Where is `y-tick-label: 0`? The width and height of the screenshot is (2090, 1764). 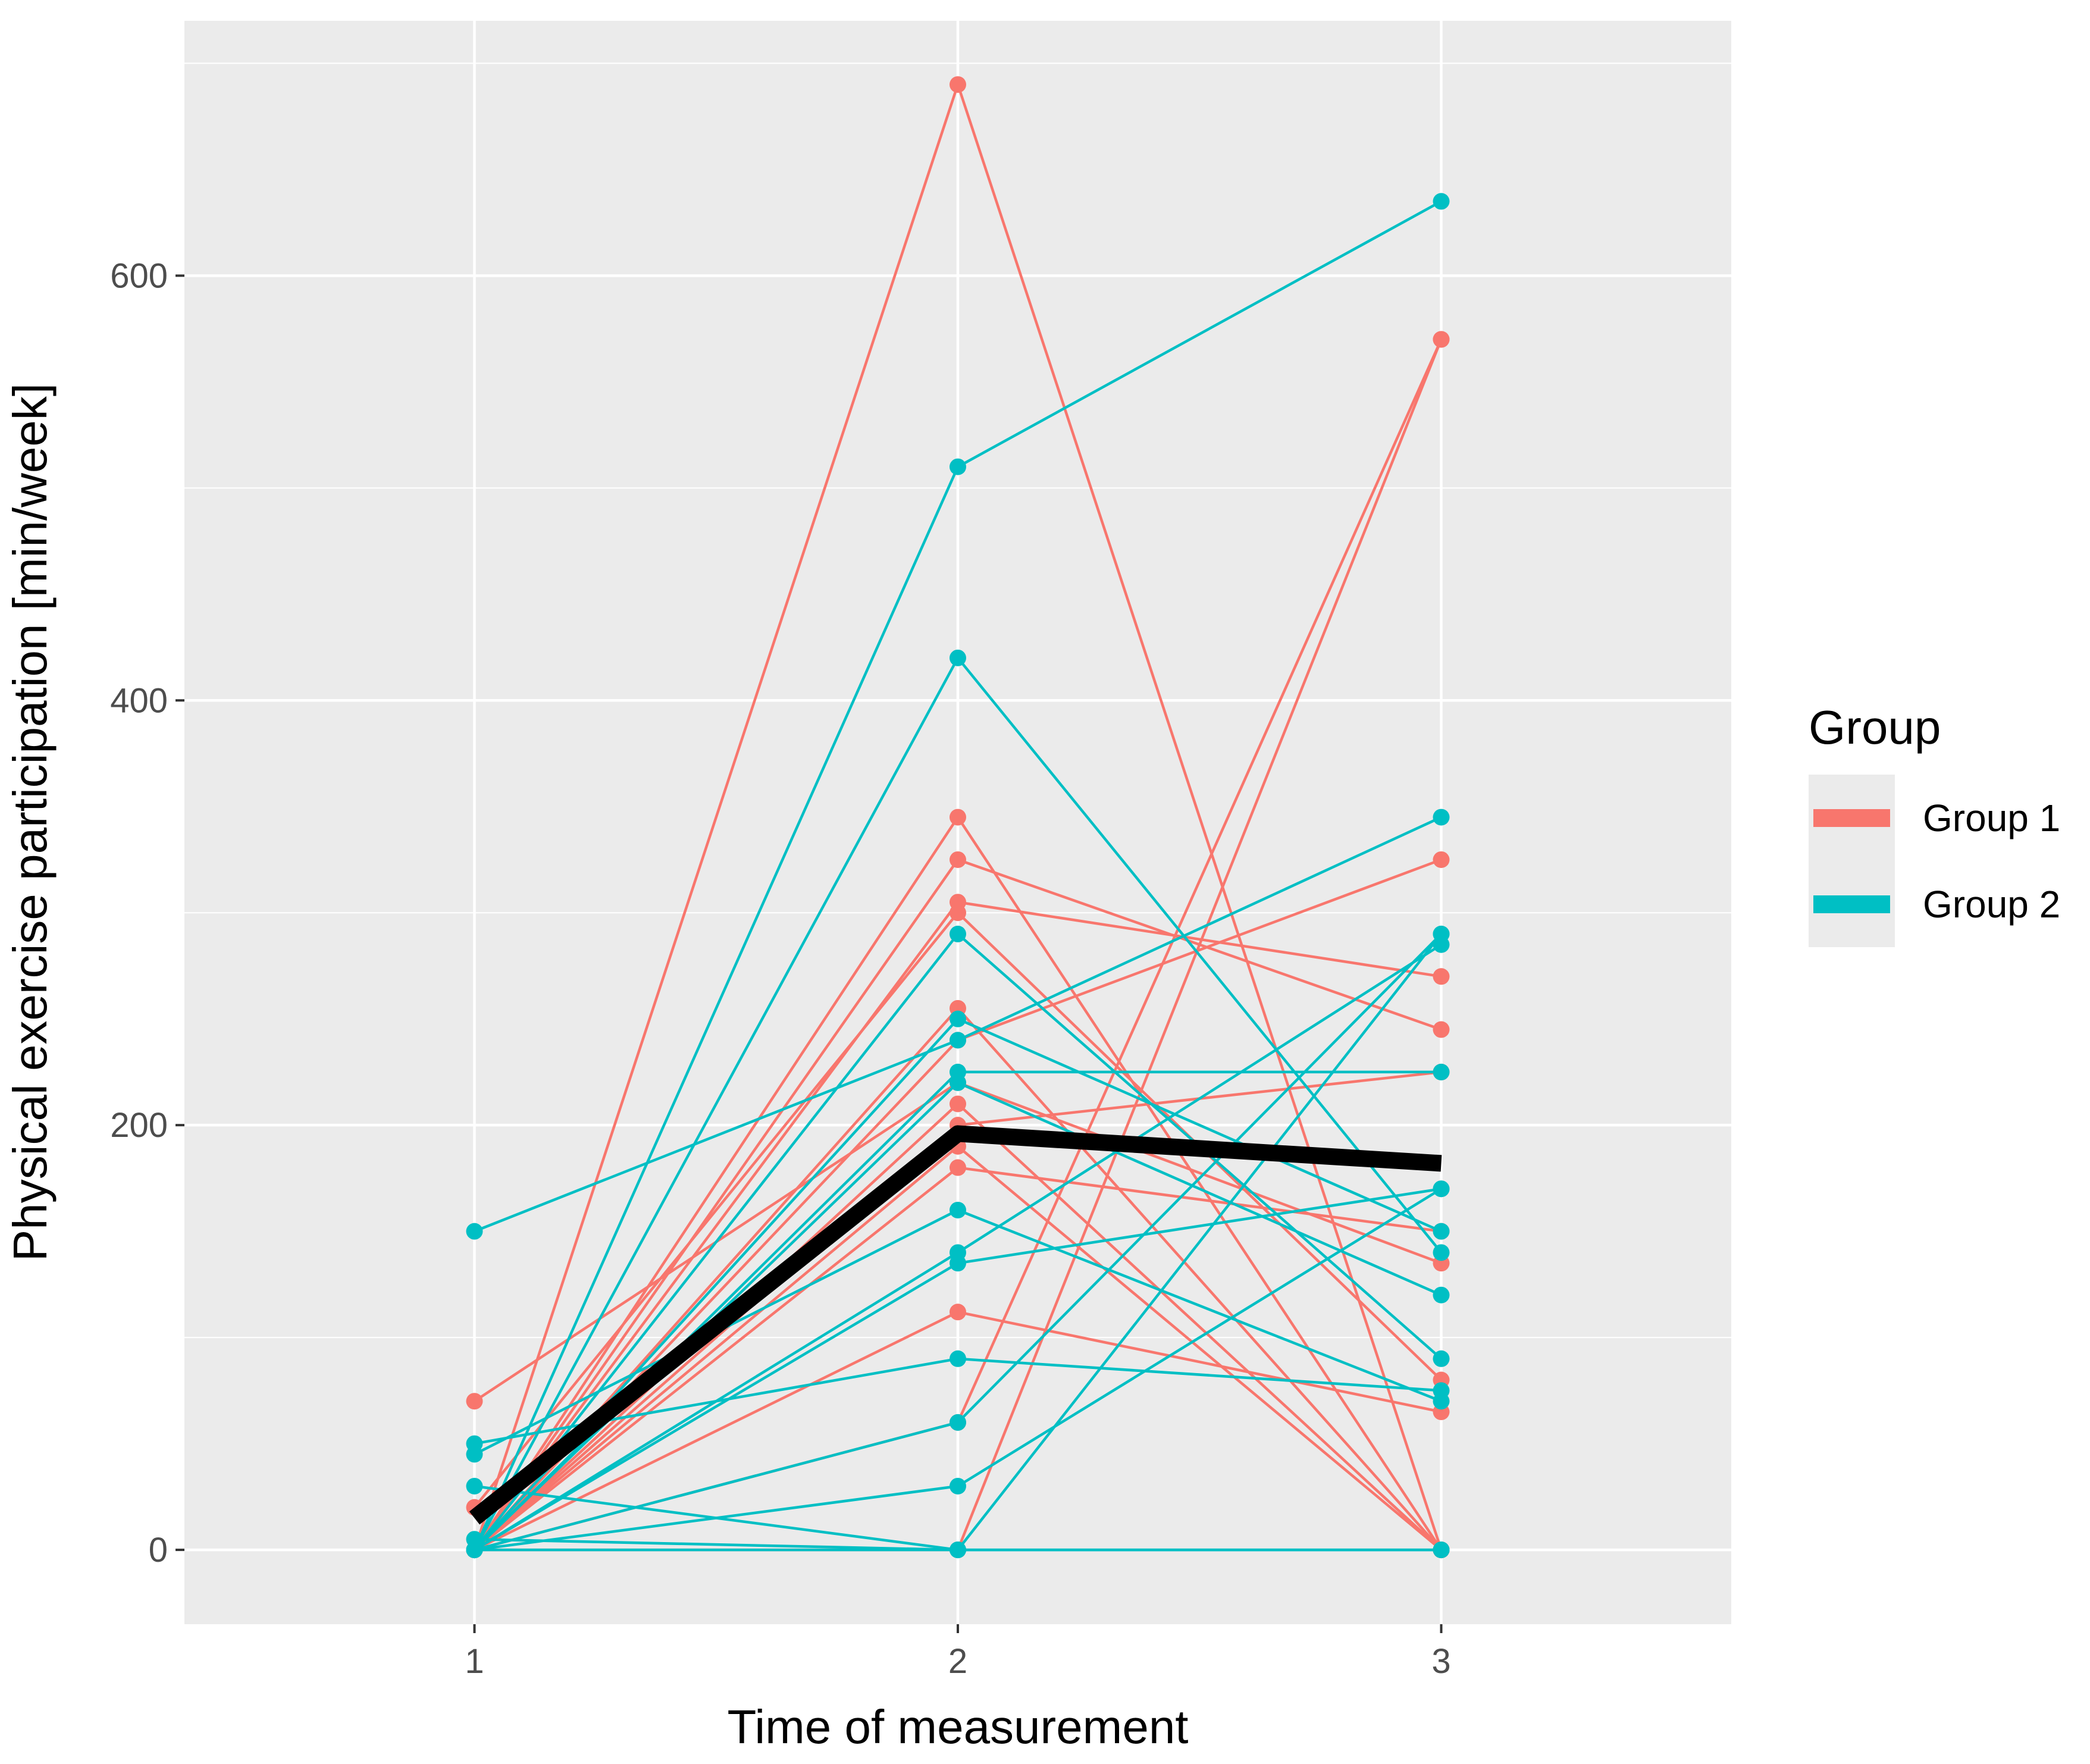 y-tick-label: 0 is located at coordinates (159, 1550).